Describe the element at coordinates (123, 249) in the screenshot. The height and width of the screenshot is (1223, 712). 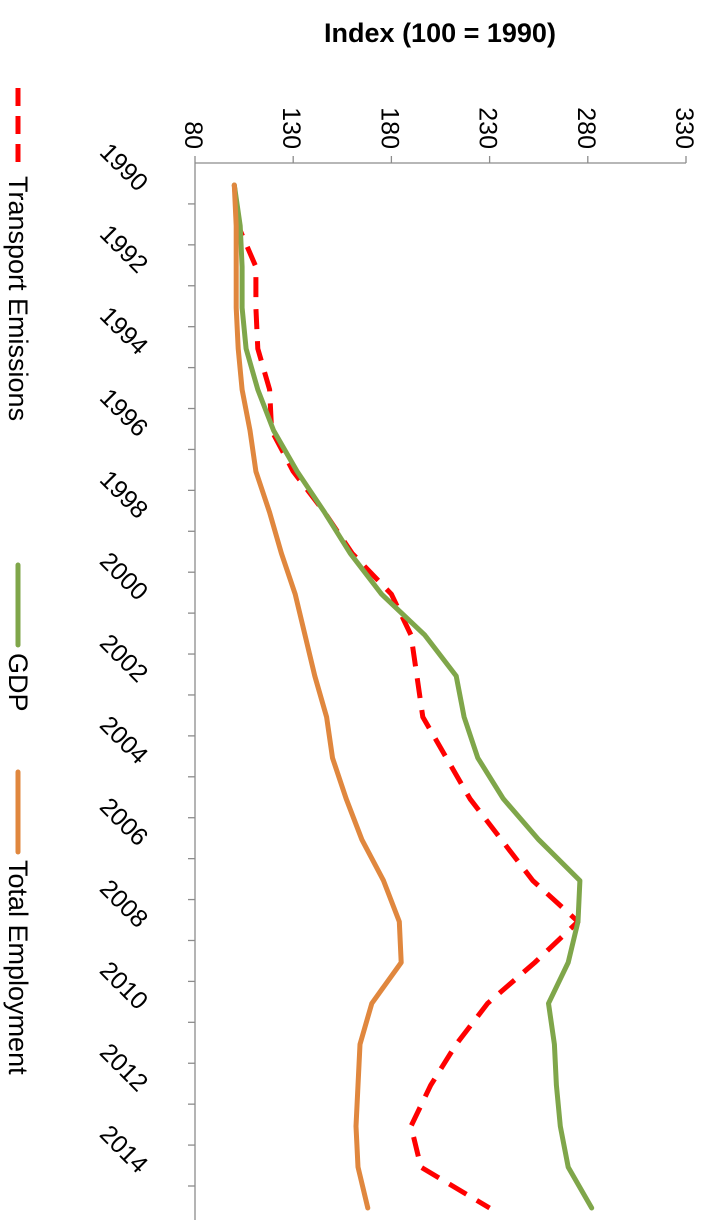
I see `time-tick-label: 1992` at that location.